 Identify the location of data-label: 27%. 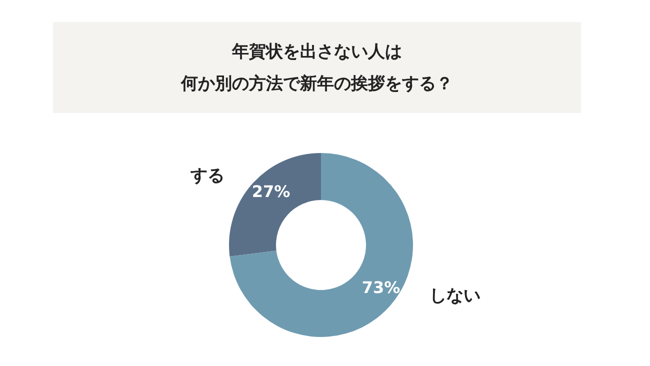
(271, 191).